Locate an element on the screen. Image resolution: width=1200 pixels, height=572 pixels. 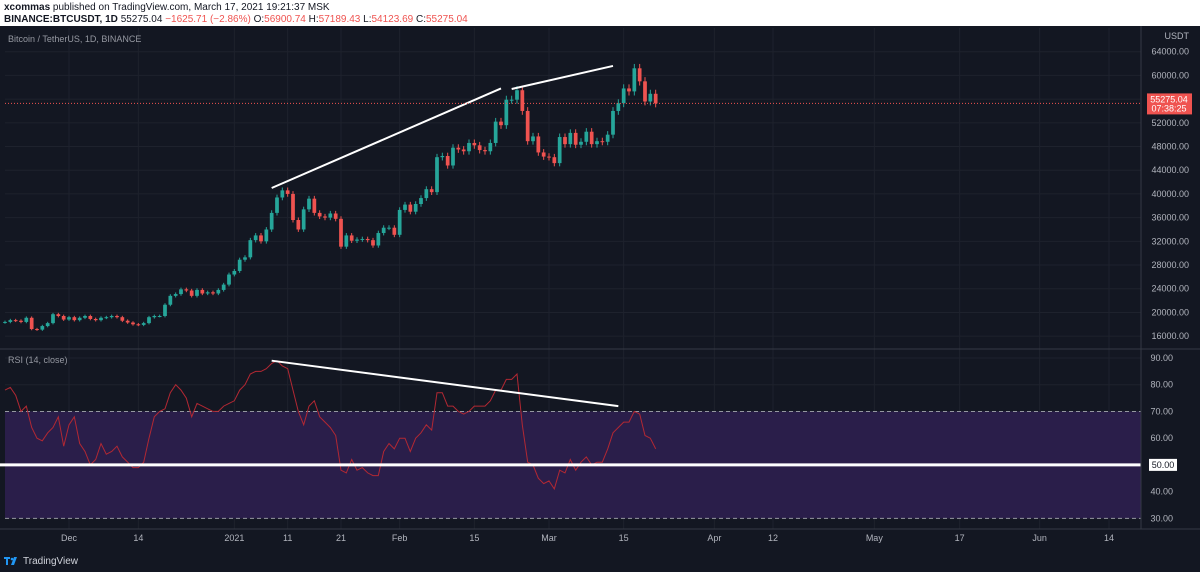
tradingview-brand: TradingView is located at coordinates (51, 561).